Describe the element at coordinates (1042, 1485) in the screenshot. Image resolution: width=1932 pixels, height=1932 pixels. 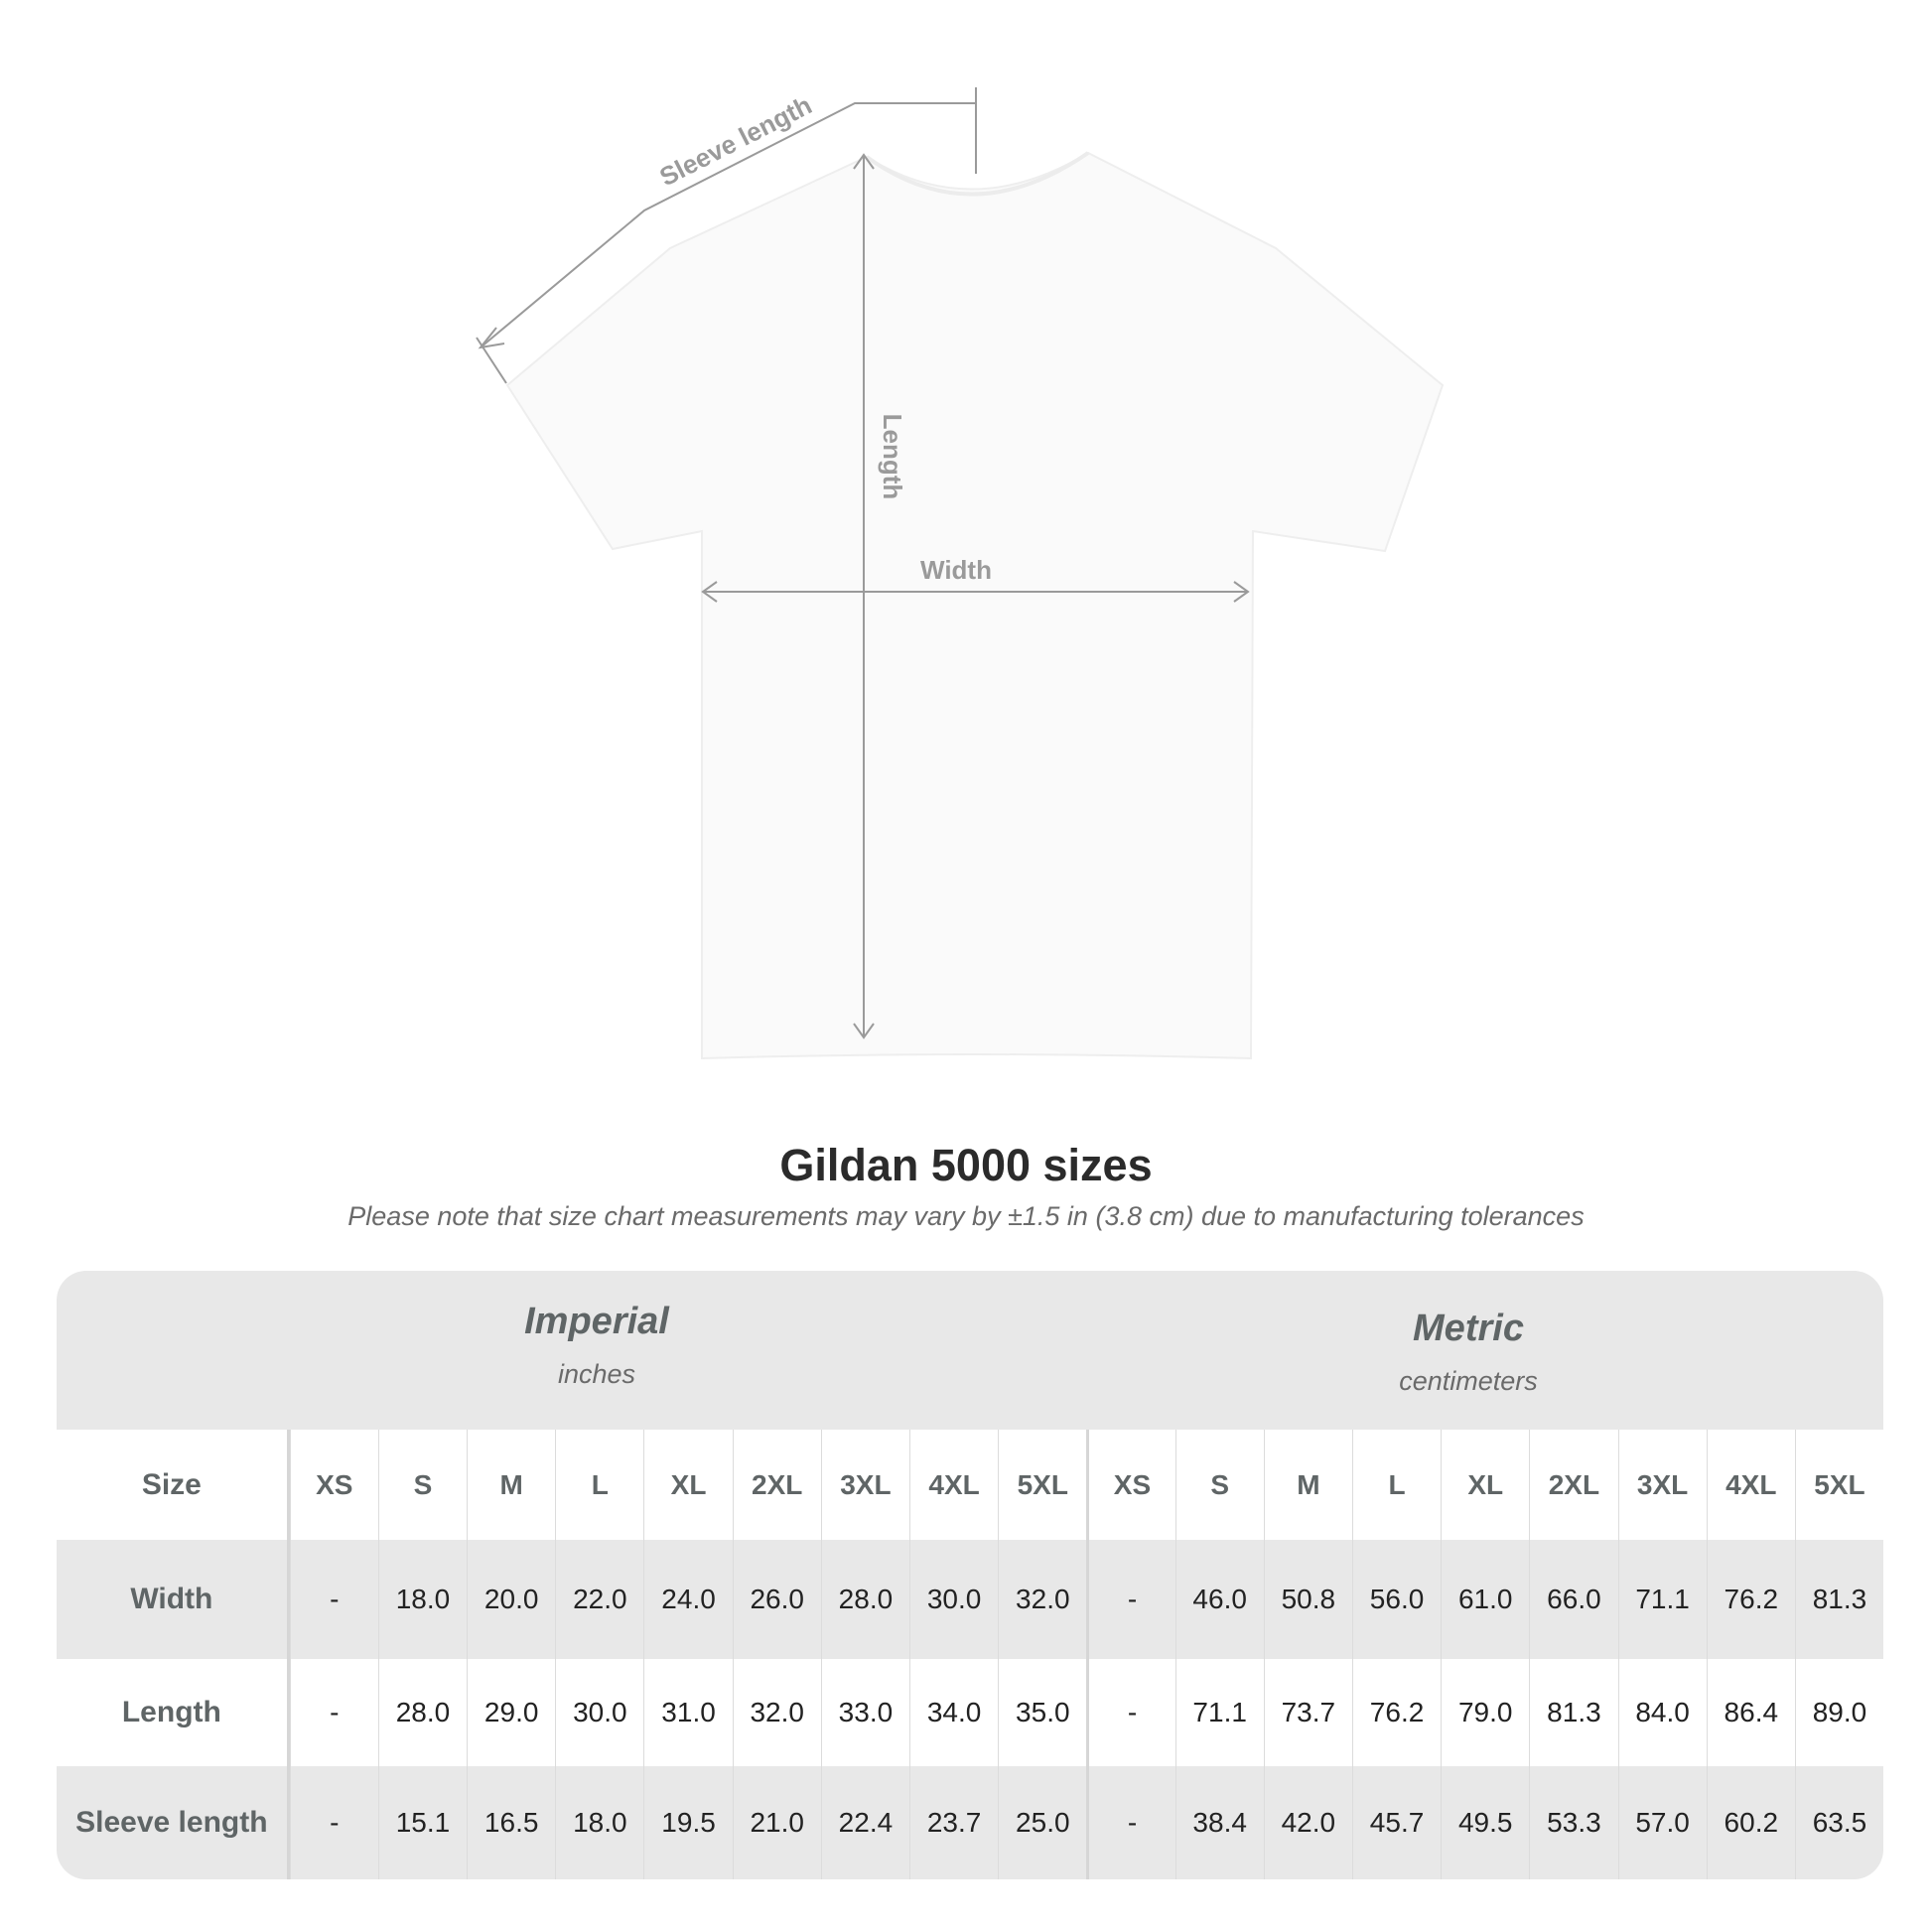
I see `imperial-size-5xl: 5XL` at that location.